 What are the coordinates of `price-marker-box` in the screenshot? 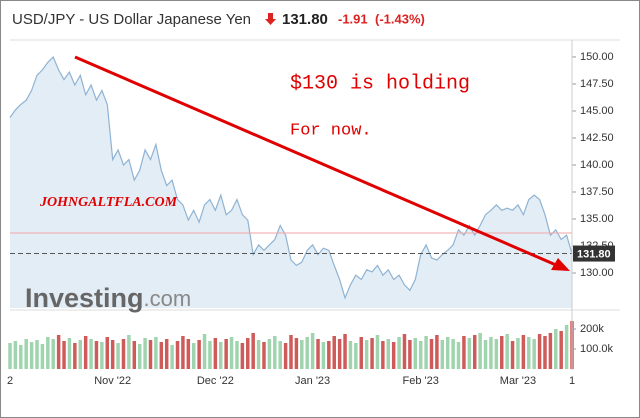 It's located at (594, 253).